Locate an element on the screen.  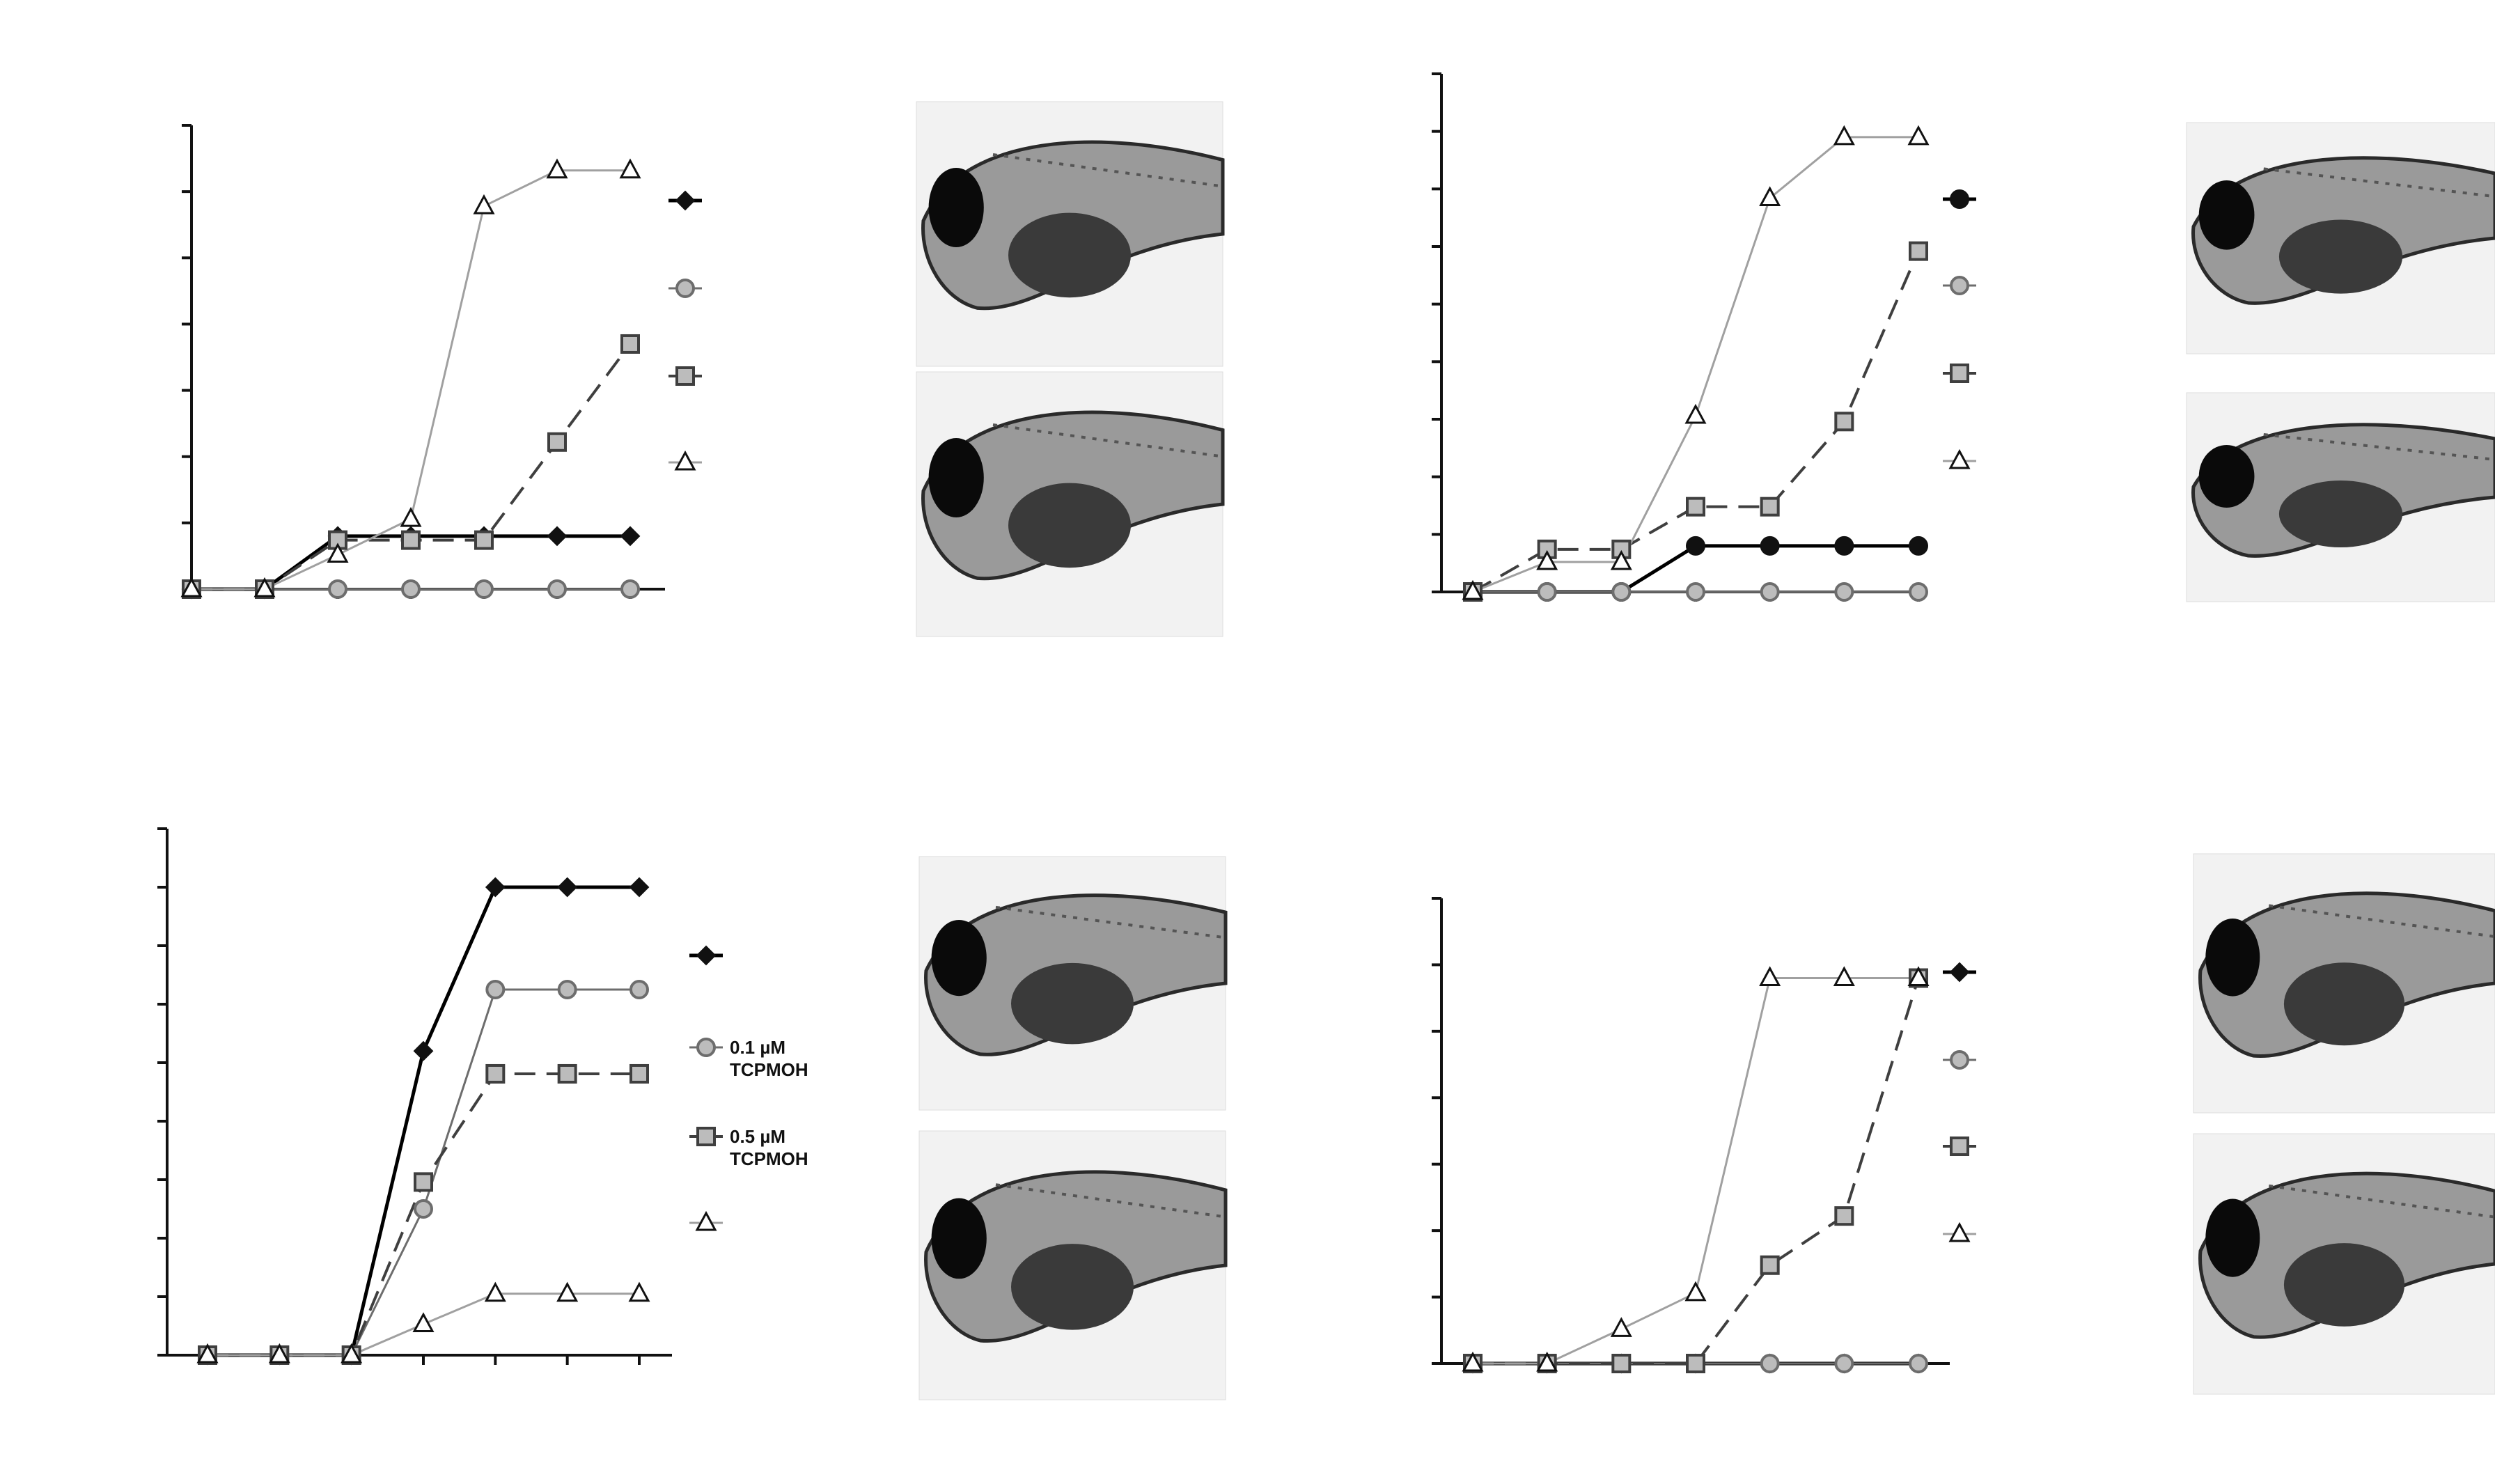
legend-label-line: 0.5 µM is located at coordinates (757, 1136).